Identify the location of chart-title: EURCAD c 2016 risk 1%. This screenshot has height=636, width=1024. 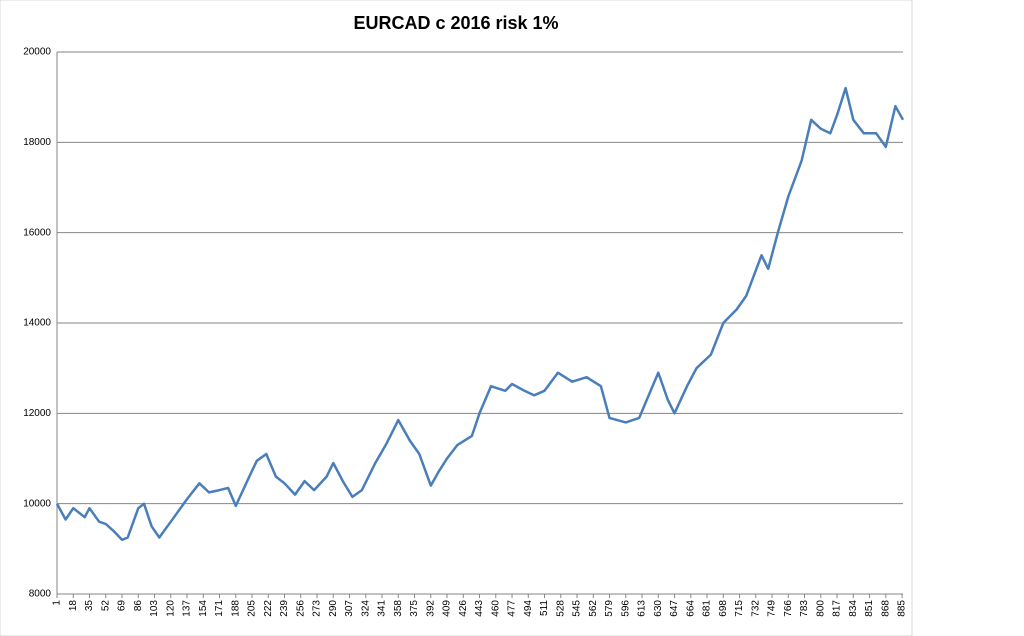
(455, 23).